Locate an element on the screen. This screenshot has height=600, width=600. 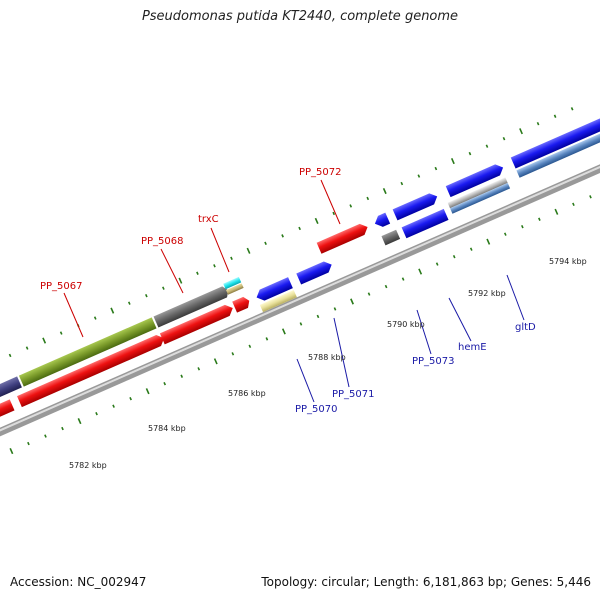
gene-steel-fwd is located at coordinates (558, 153).